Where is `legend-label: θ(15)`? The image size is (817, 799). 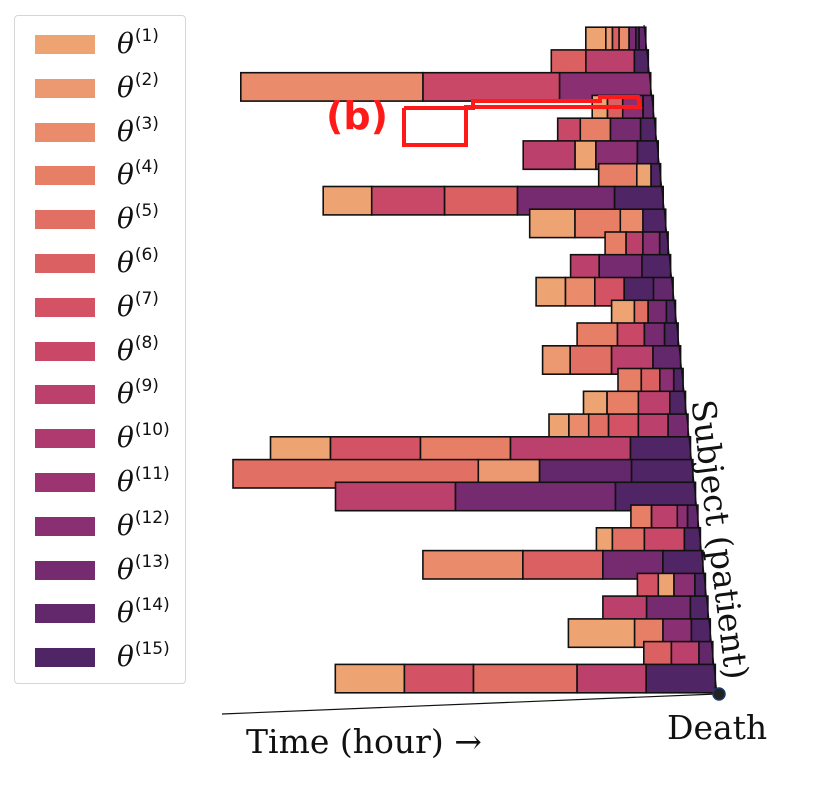 legend-label: θ(15) is located at coordinates (143, 656).